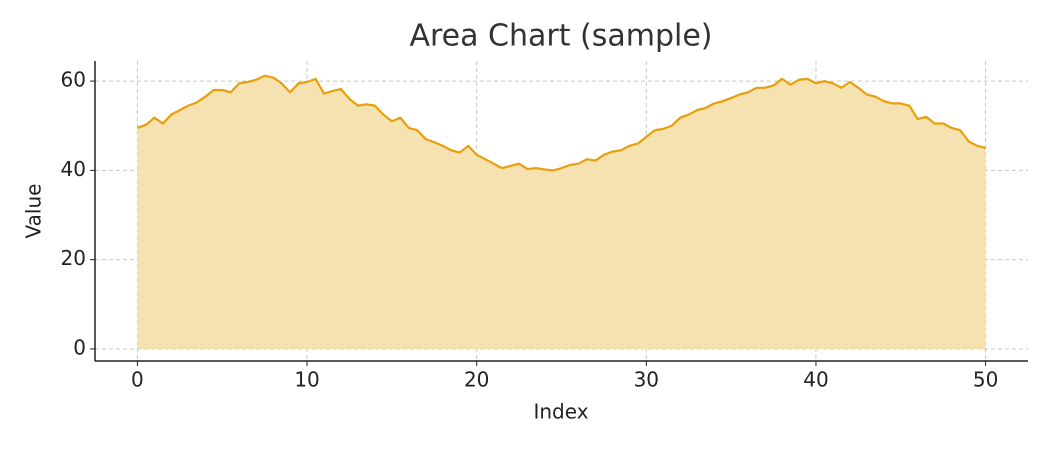  What do you see at coordinates (985, 380) in the screenshot?
I see `x-tick-label: 50` at bounding box center [985, 380].